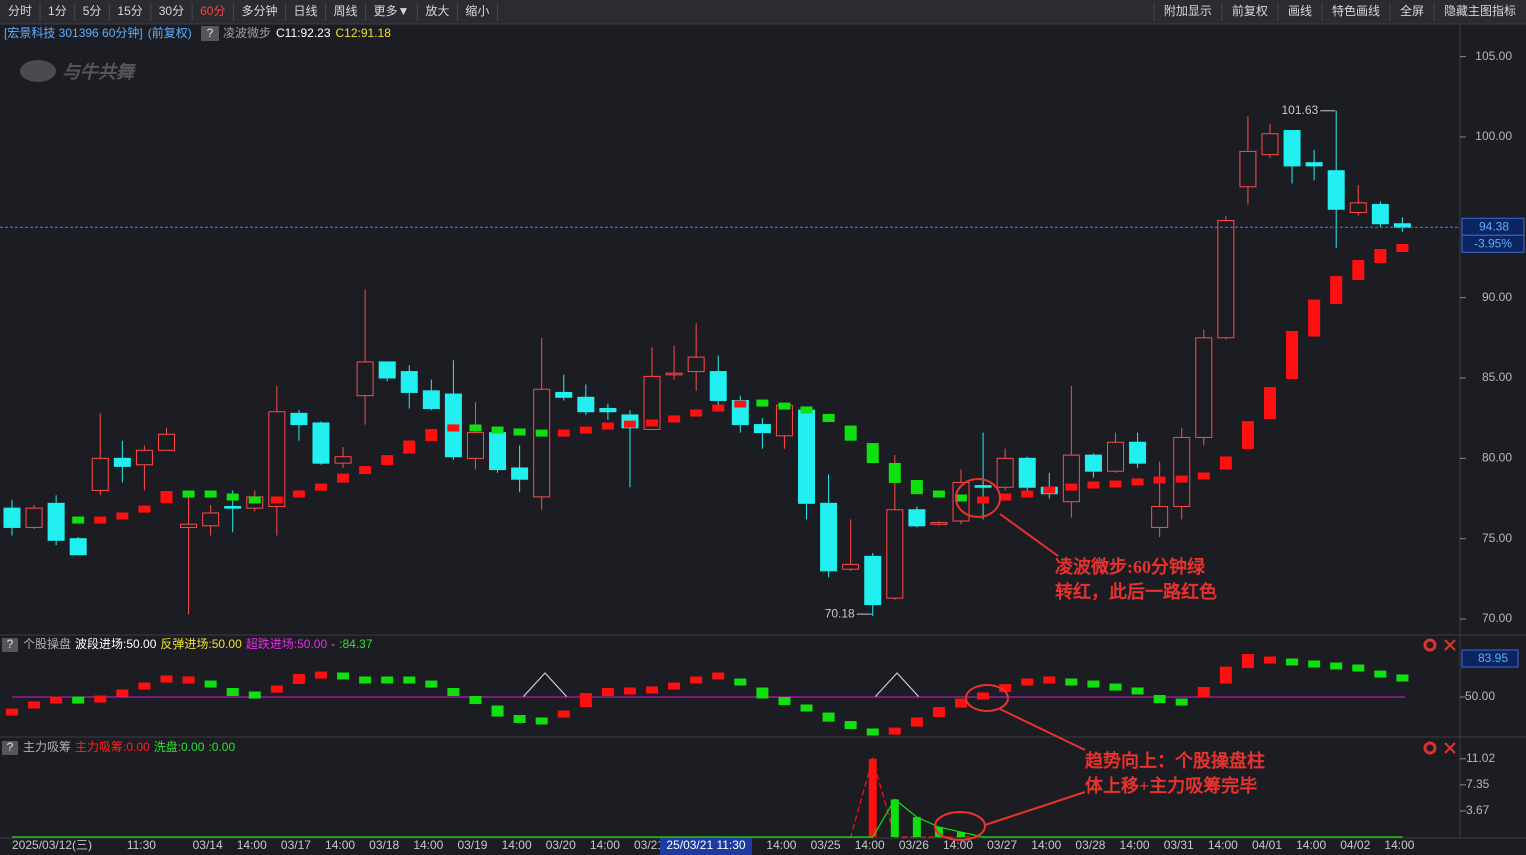  What do you see at coordinates (171, 11) in the screenshot?
I see `button-label: 30分` at bounding box center [171, 11].